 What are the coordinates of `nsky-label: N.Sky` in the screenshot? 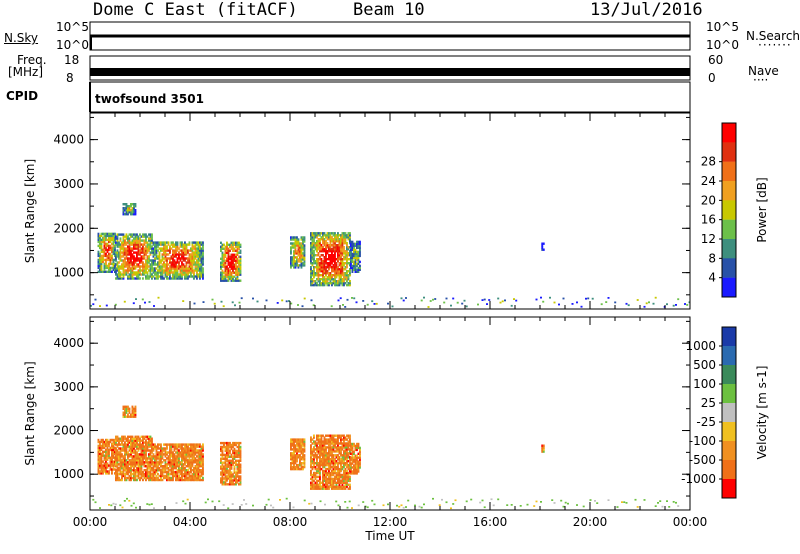 It's located at (21, 38).